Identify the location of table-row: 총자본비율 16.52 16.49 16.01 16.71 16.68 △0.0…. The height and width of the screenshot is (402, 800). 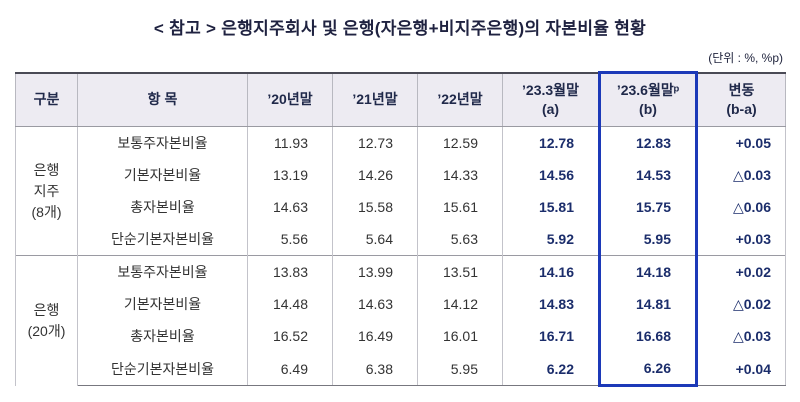
(401, 336).